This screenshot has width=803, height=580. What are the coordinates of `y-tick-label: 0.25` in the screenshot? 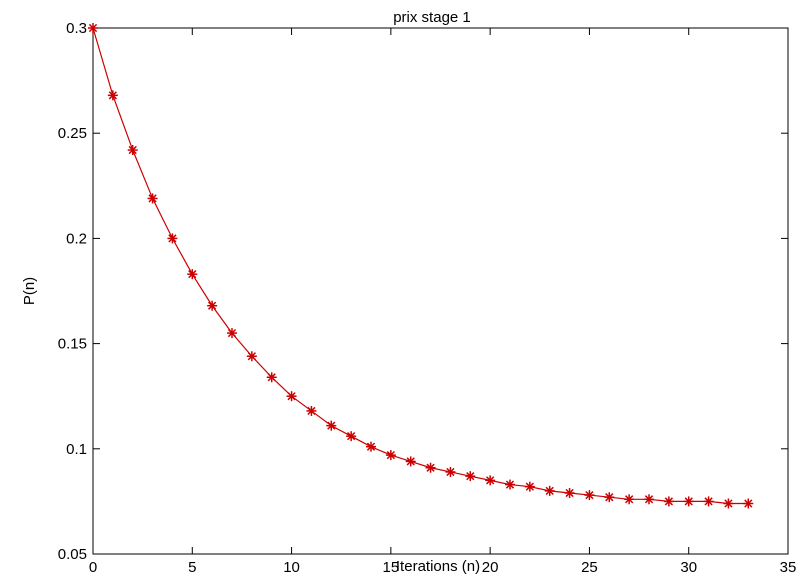 It's located at (72, 133).